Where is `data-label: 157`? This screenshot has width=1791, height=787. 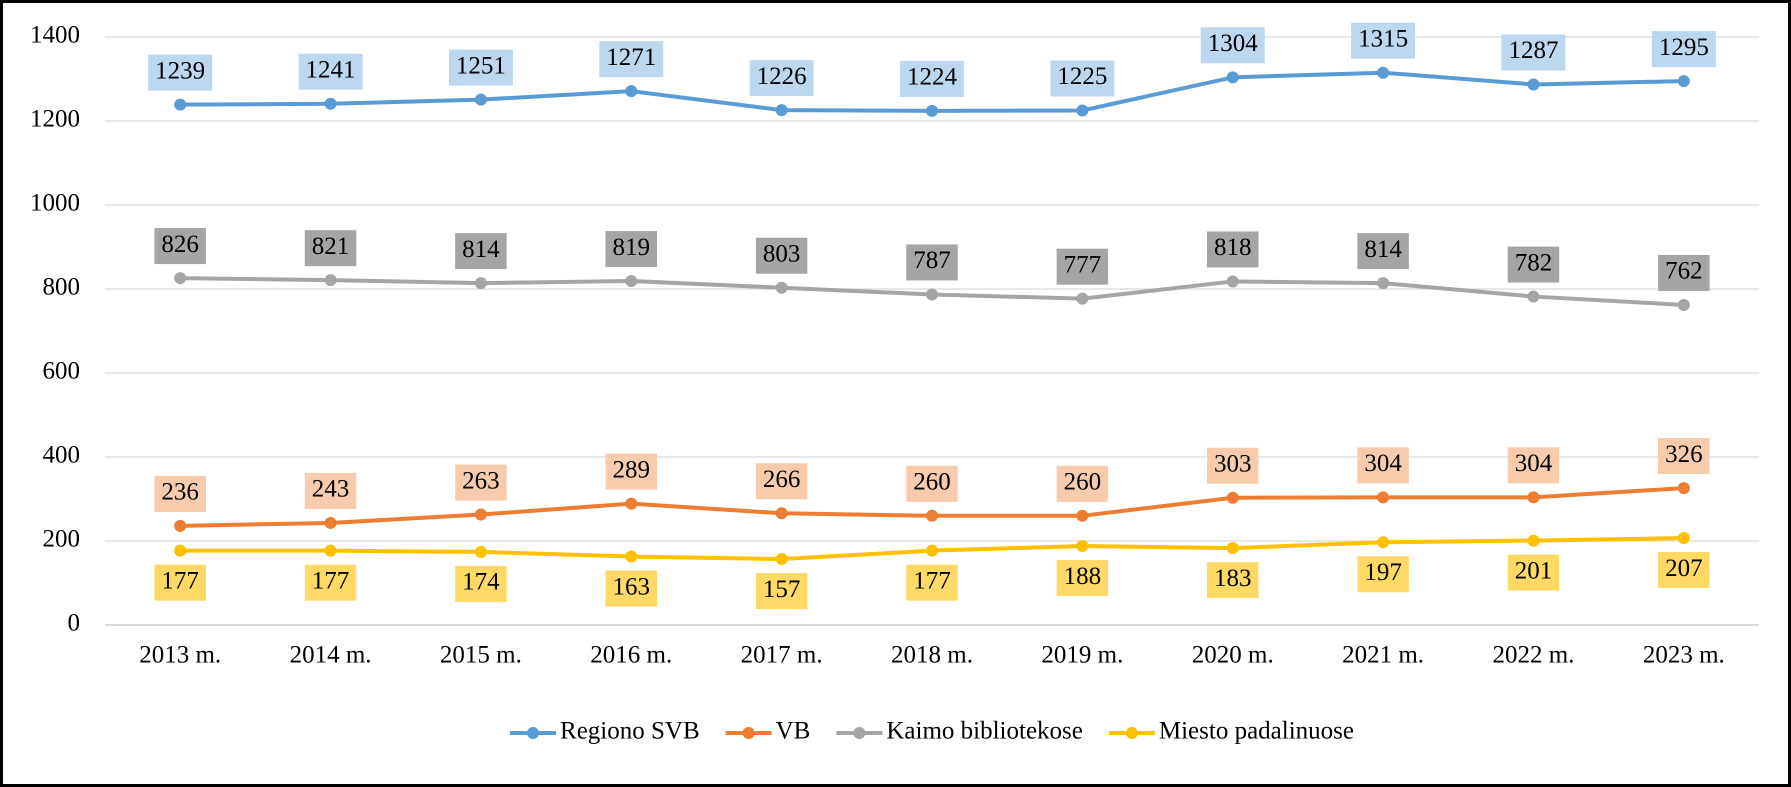 data-label: 157 is located at coordinates (782, 589).